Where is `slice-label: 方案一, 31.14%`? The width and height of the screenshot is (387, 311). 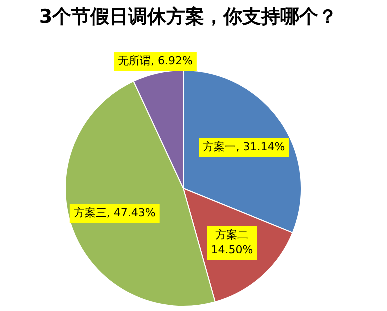
slice-label: 方案一, 31.14% is located at coordinates (244, 147).